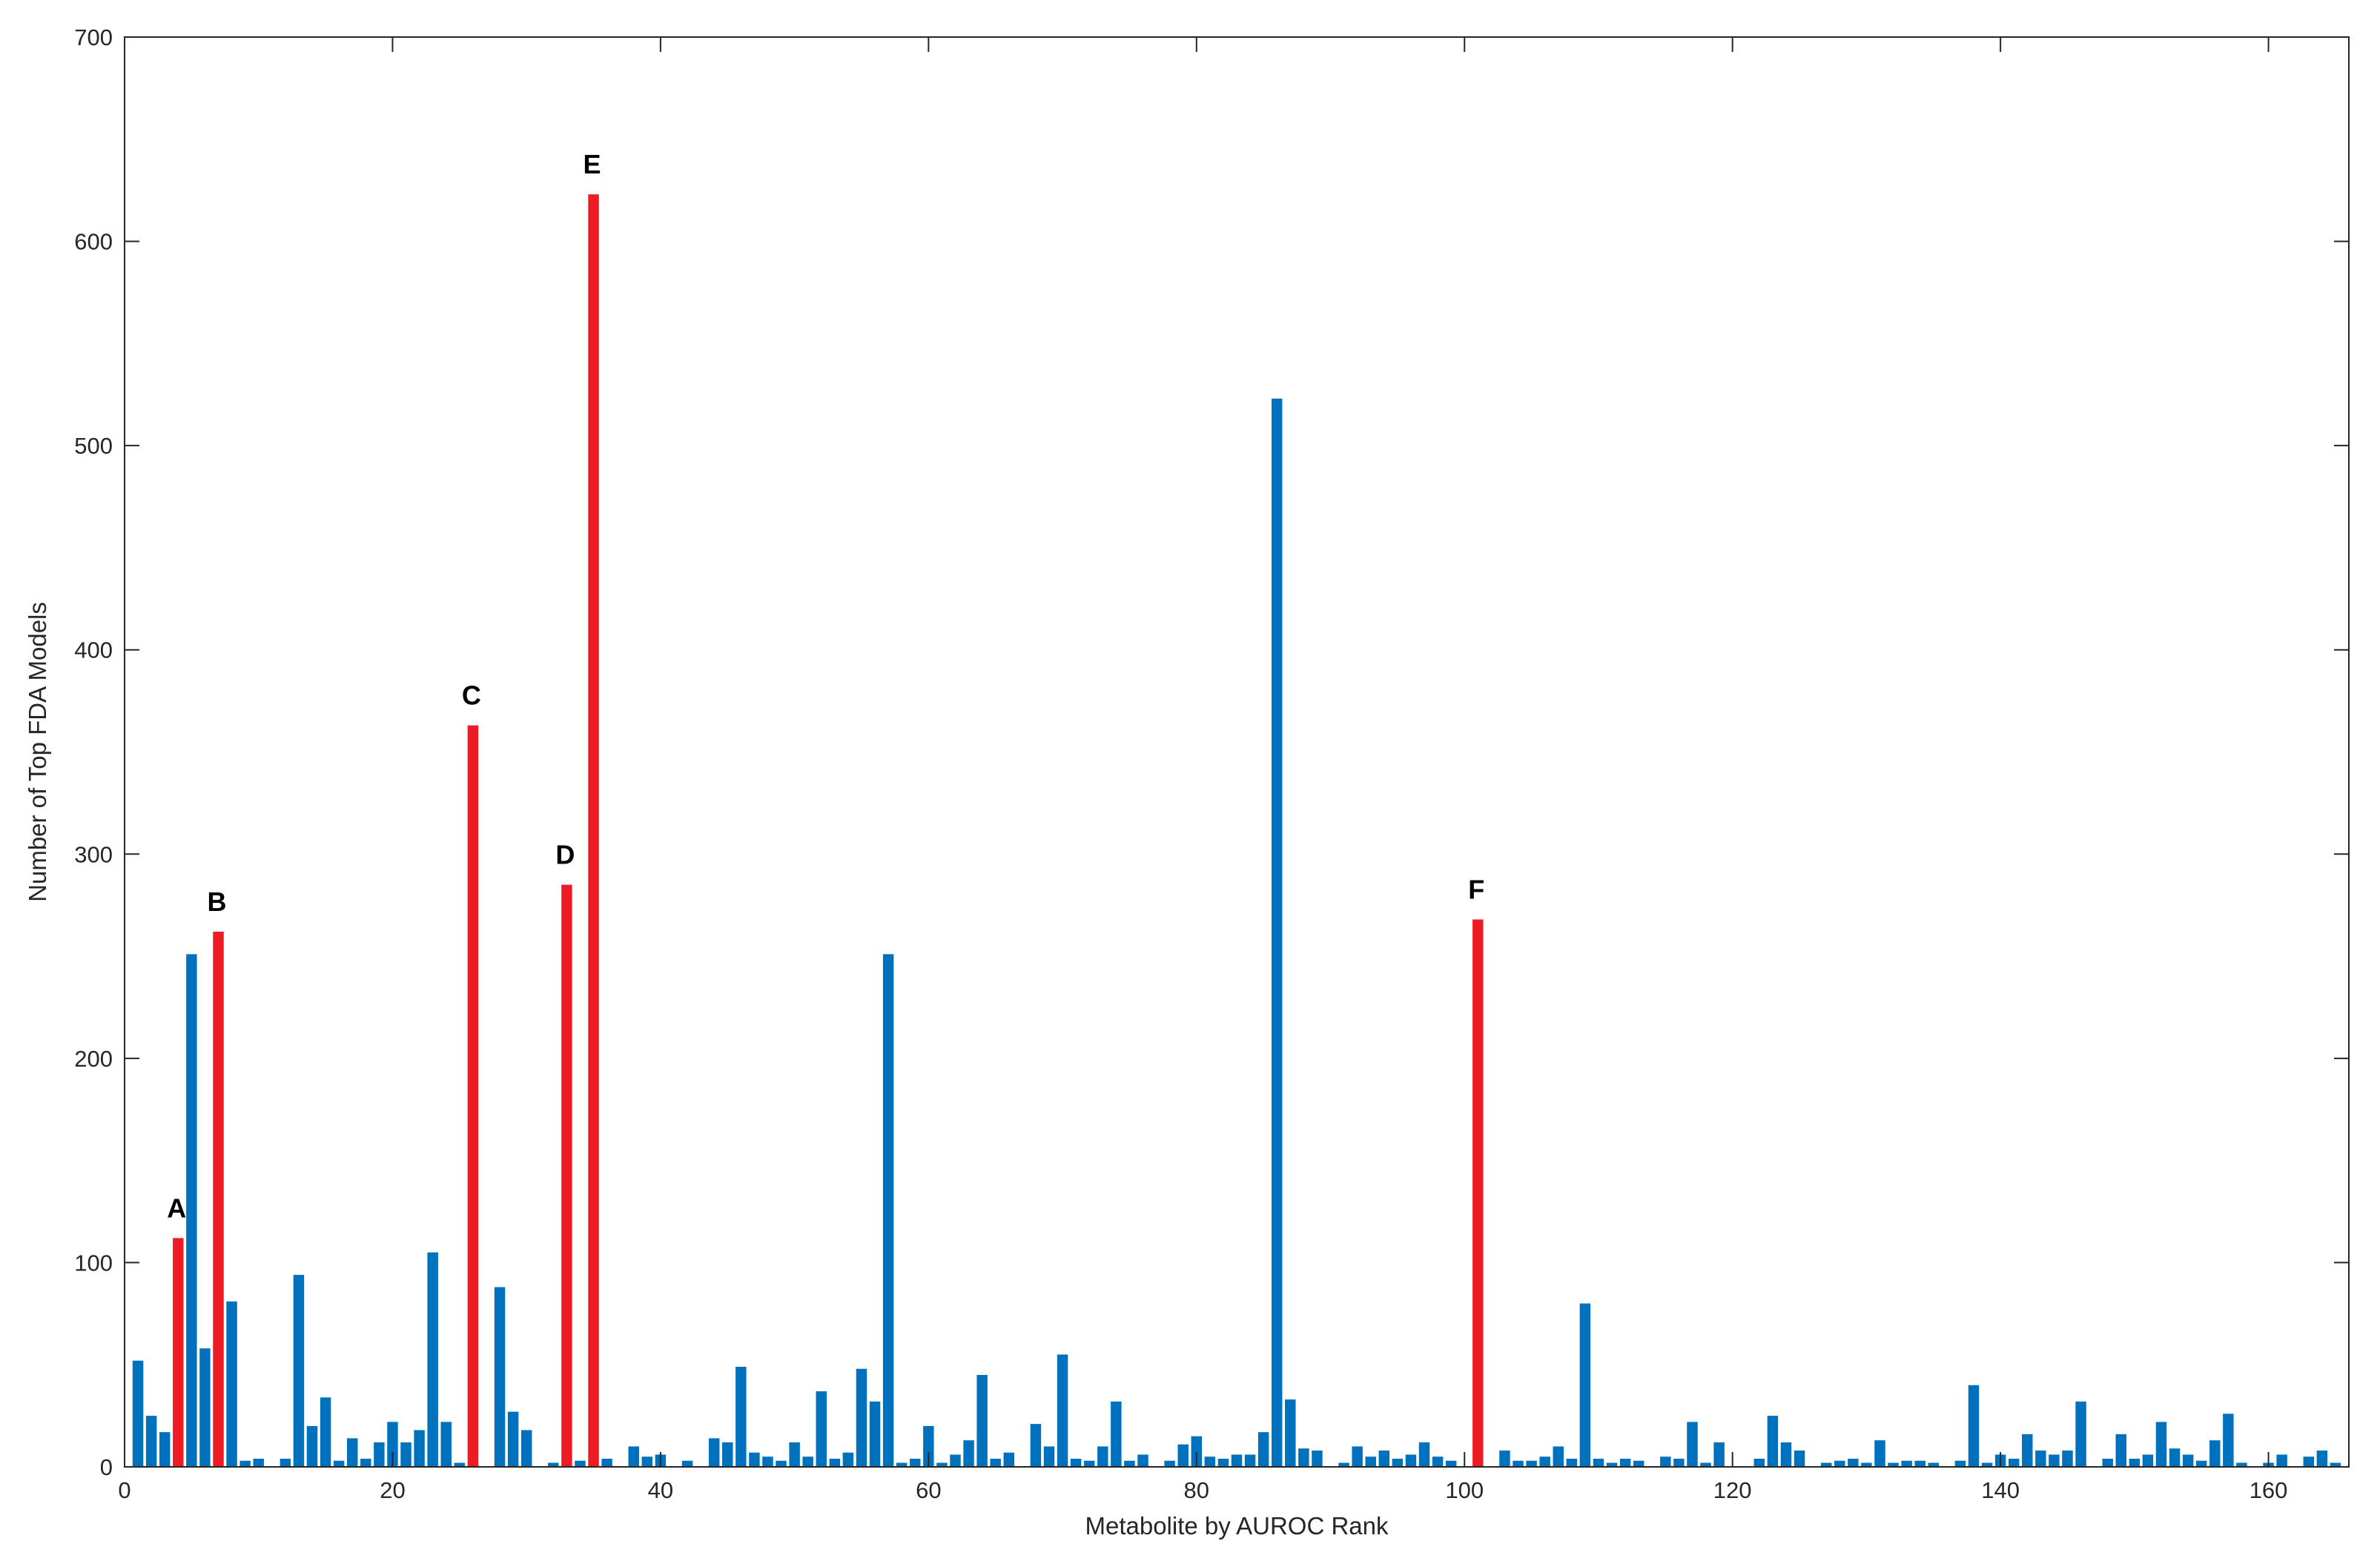 This screenshot has height=1561, width=2380. I want to click on y-tick-label: 300, so click(93, 854).